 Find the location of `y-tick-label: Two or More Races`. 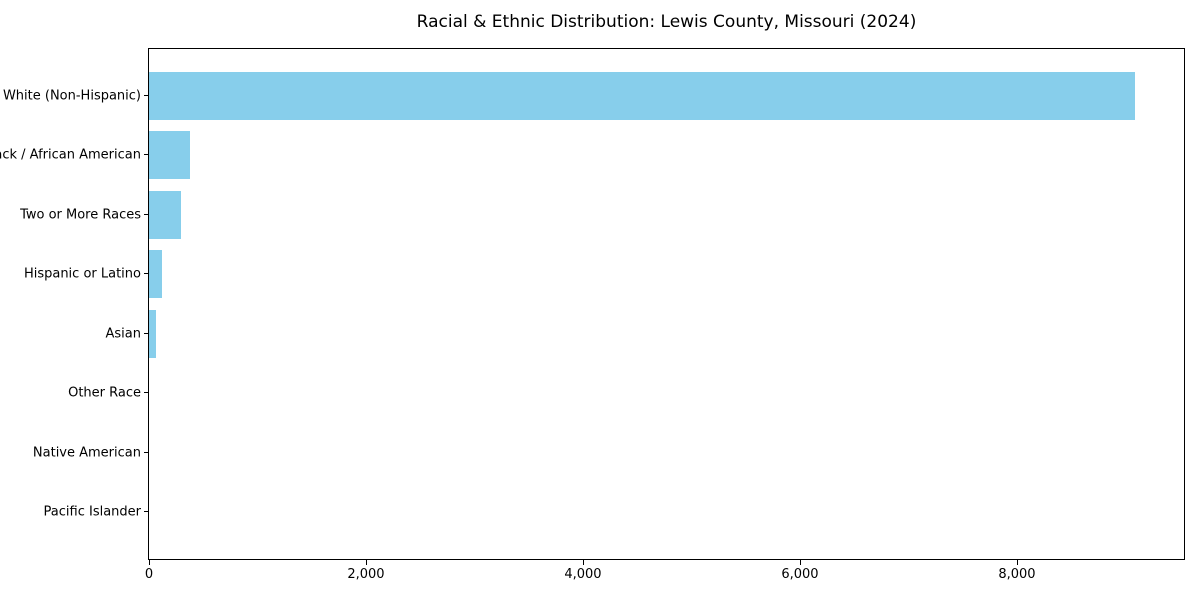

y-tick-label: Two or More Races is located at coordinates (80, 215).